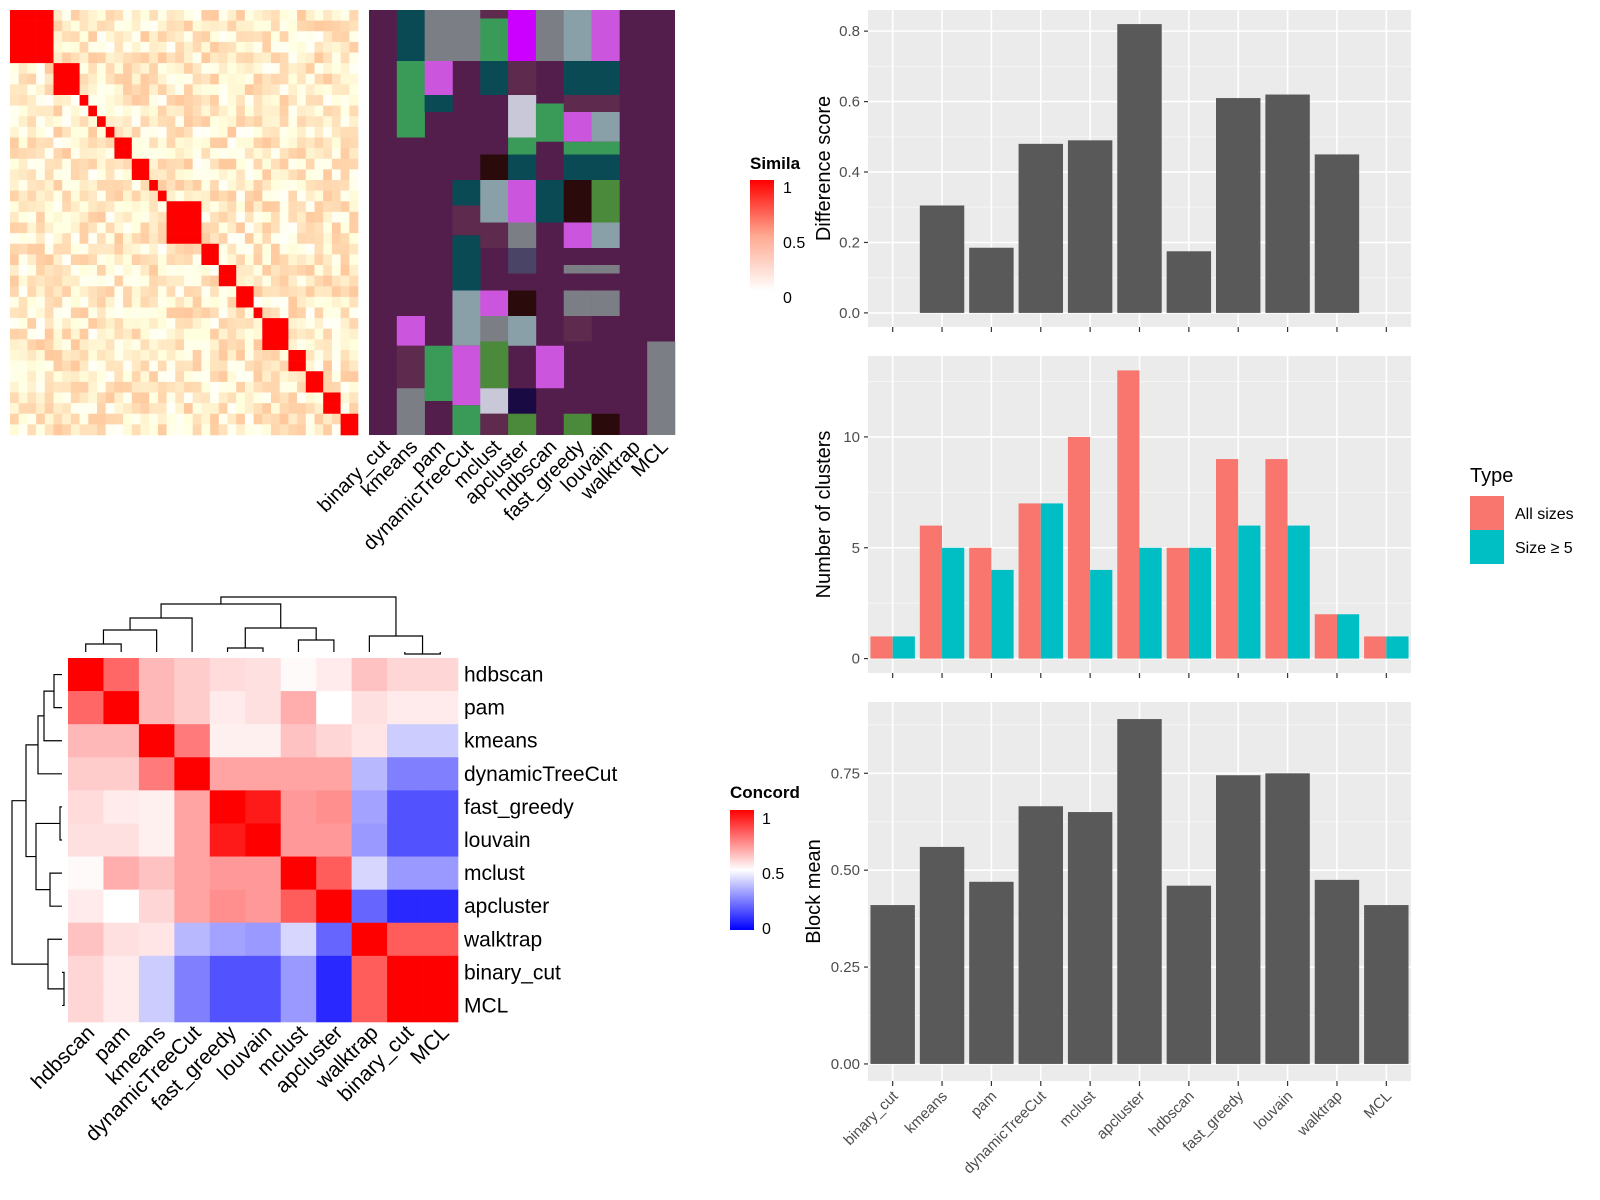 The height and width of the screenshot is (1200, 1600). Describe the element at coordinates (1051, 581) in the screenshot. I see `bar-size-ge5` at that location.